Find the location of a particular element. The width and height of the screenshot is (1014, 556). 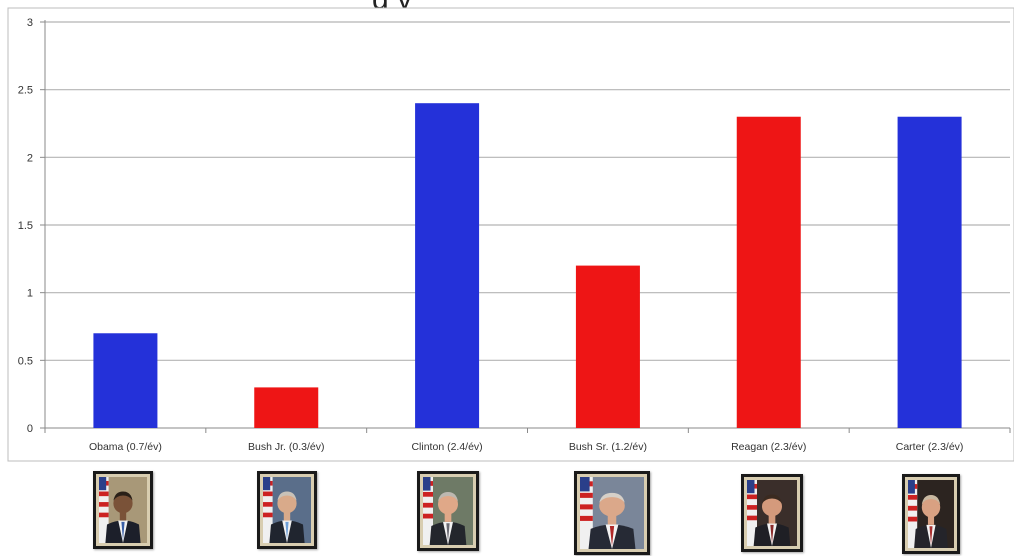

bush-sr-portrait-image is located at coordinates (612, 513).